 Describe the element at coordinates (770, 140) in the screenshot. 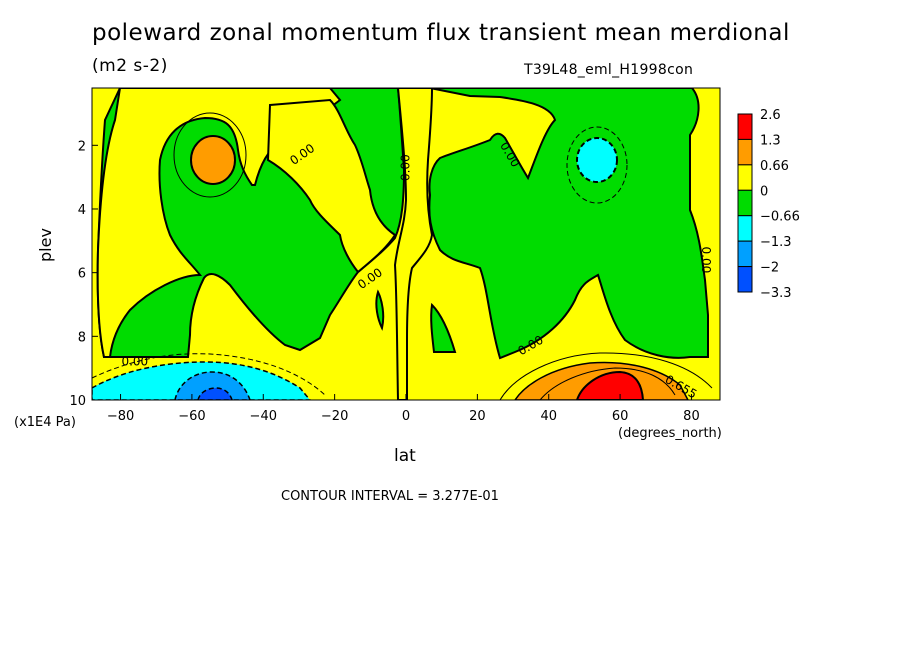

I see `colorbar-label: 1.3` at that location.